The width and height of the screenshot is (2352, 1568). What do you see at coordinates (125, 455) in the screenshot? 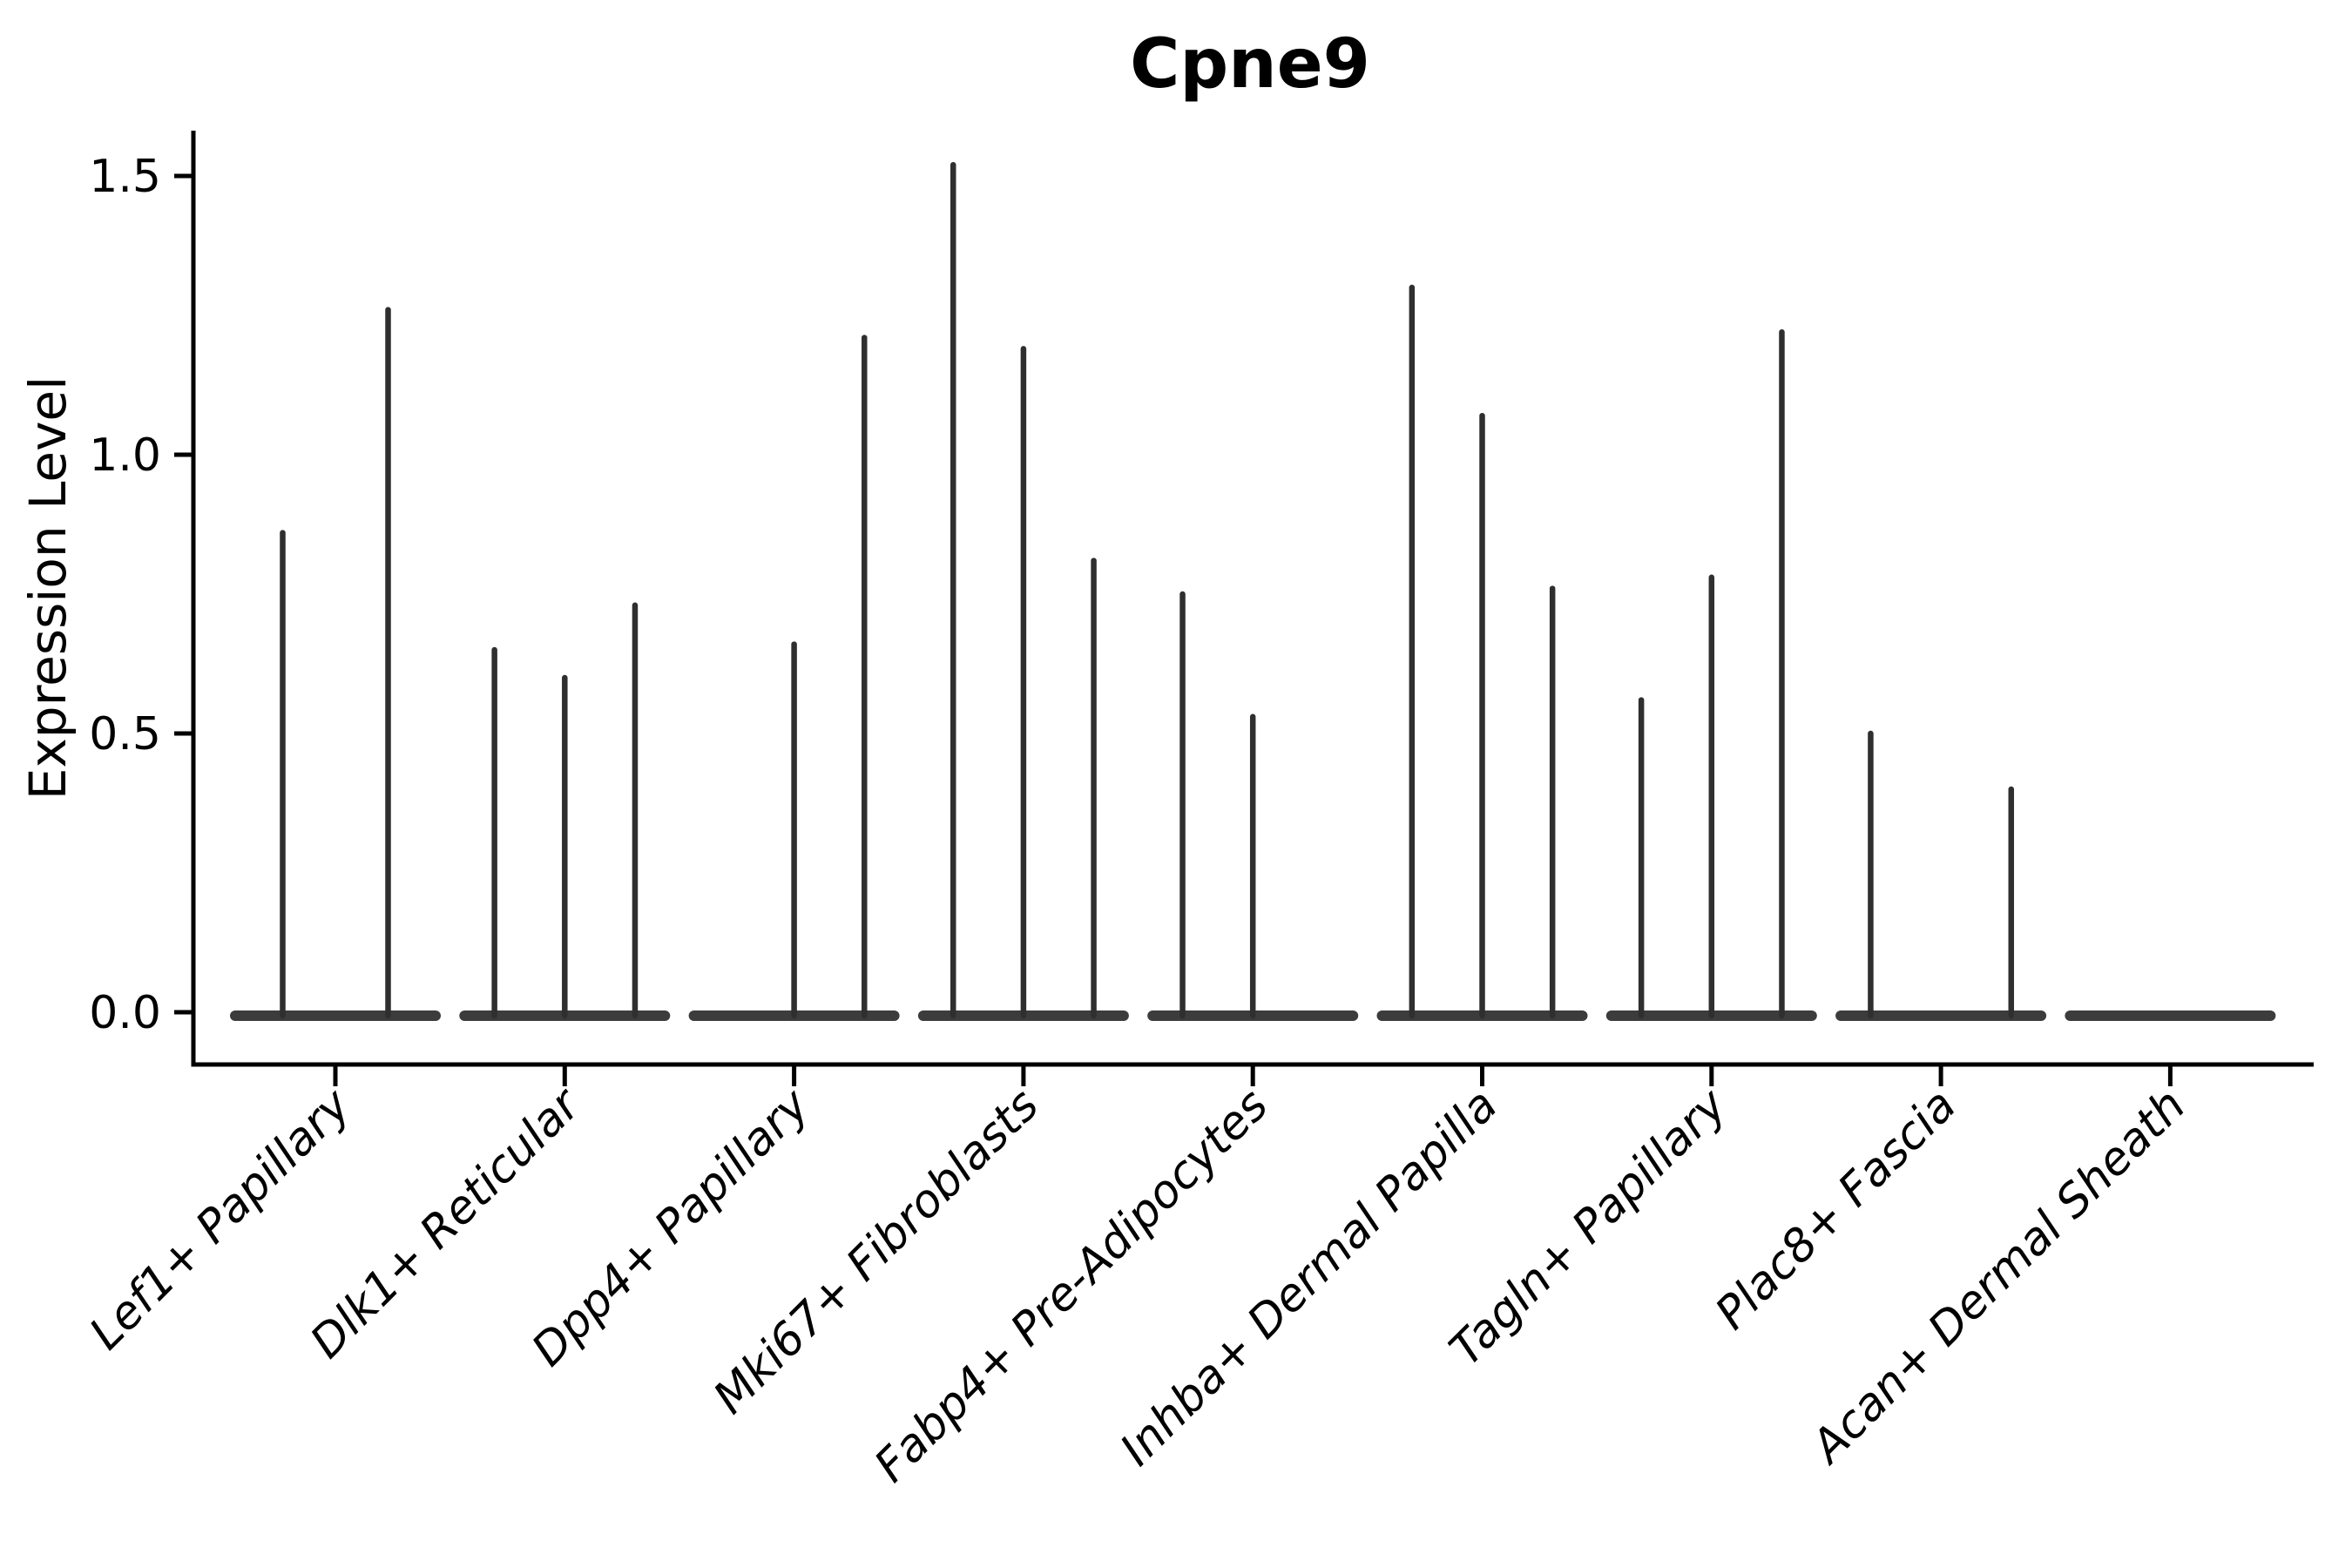
I see `y-tick-label: 1.0` at bounding box center [125, 455].